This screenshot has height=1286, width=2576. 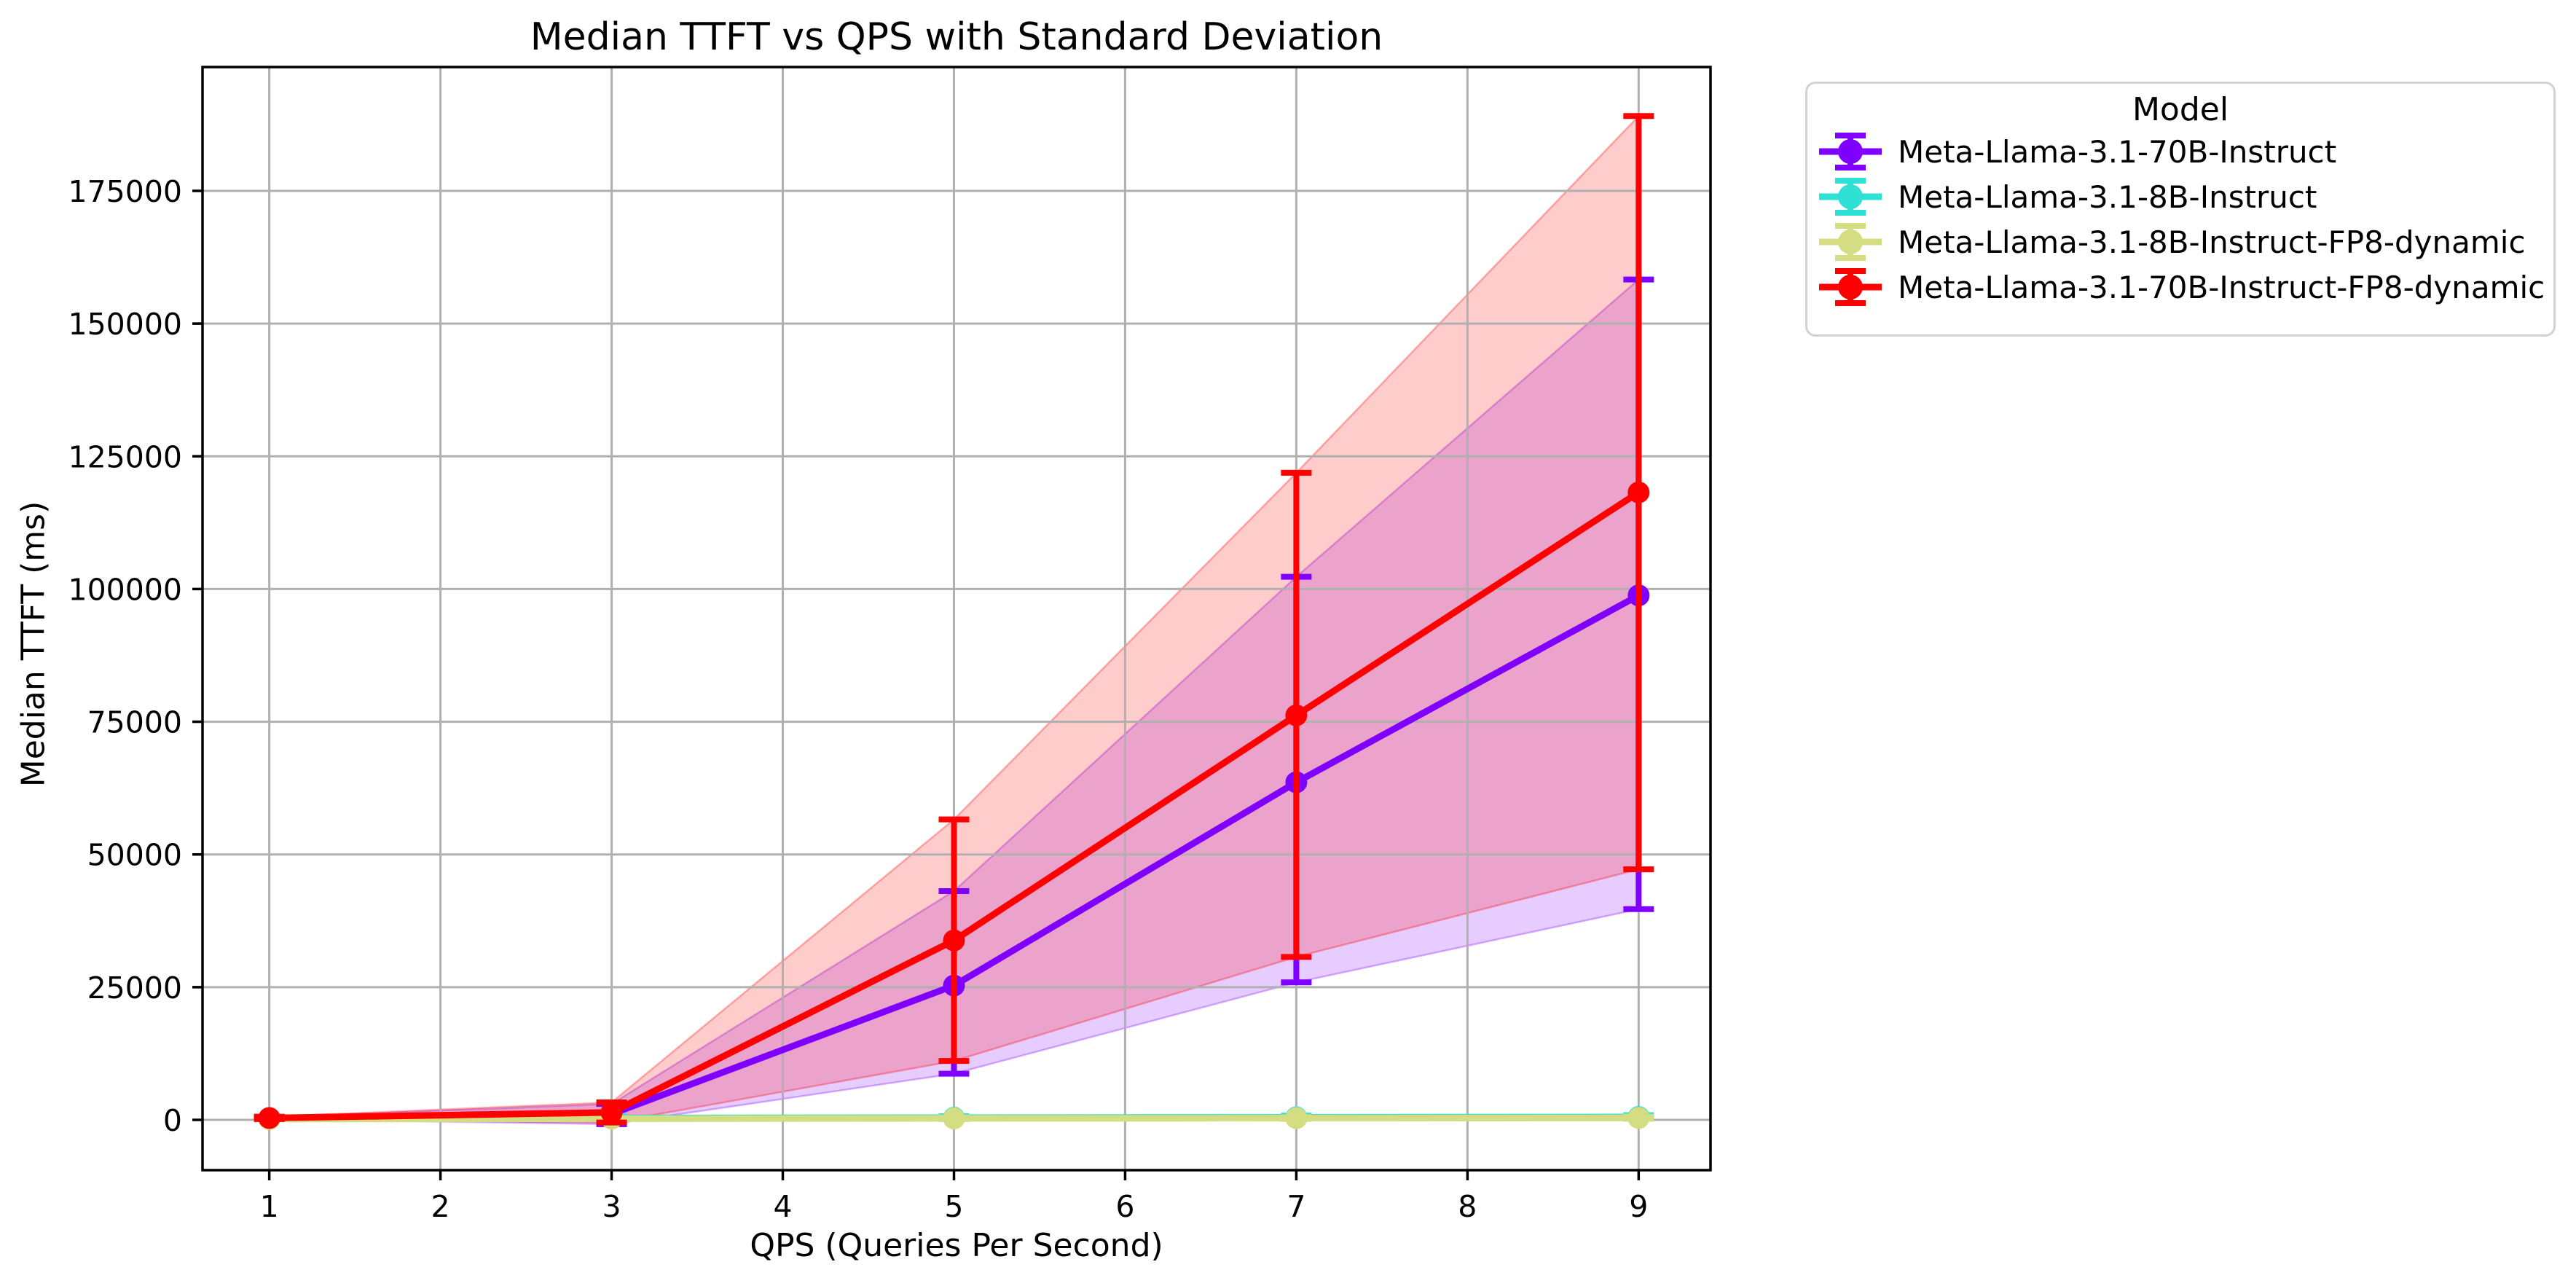 I want to click on y-tick-label: 25000, so click(x=134, y=988).